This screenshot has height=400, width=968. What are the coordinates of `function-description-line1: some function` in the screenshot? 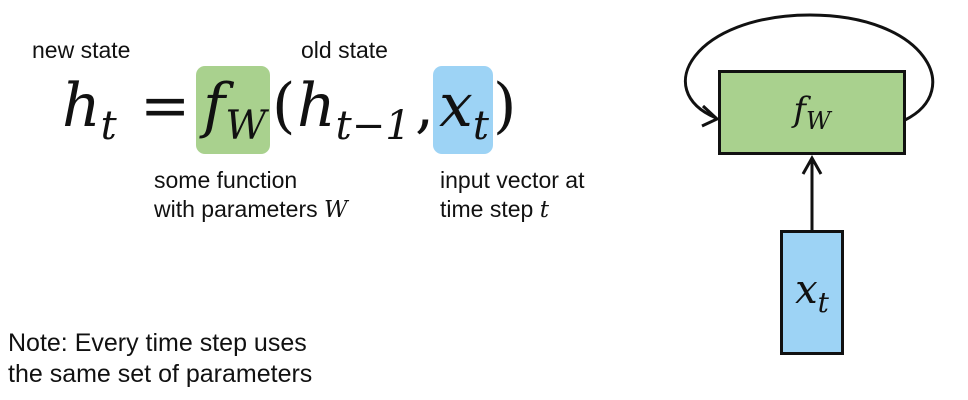 It's located at (226, 180).